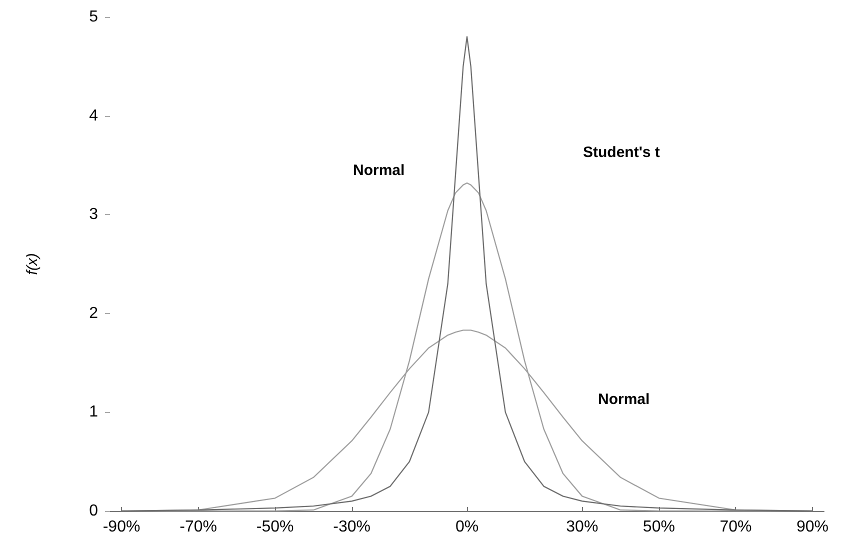  Describe the element at coordinates (467, 527) in the screenshot. I see `x-tick-label: 0%` at that location.